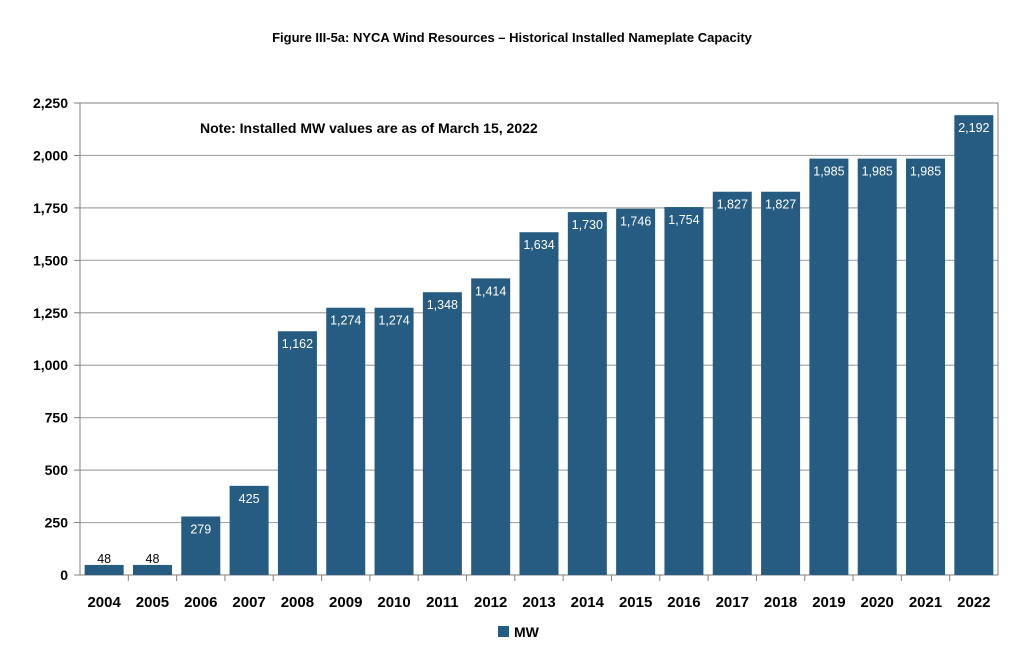  What do you see at coordinates (683, 602) in the screenshot?
I see `x-tick-label: 2016` at bounding box center [683, 602].